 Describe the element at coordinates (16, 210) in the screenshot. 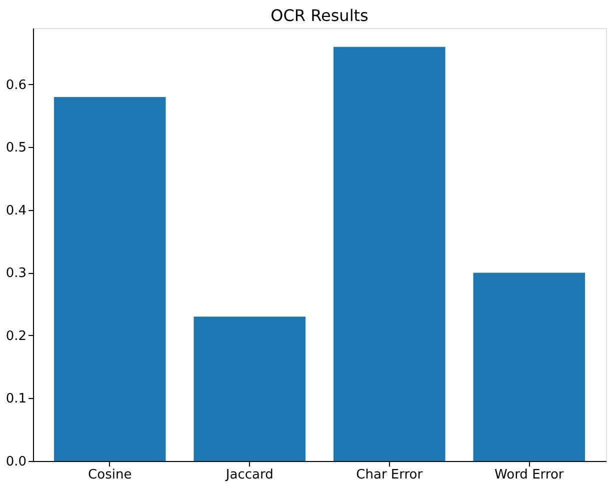

I see `y-tick-label: 0.4` at that location.